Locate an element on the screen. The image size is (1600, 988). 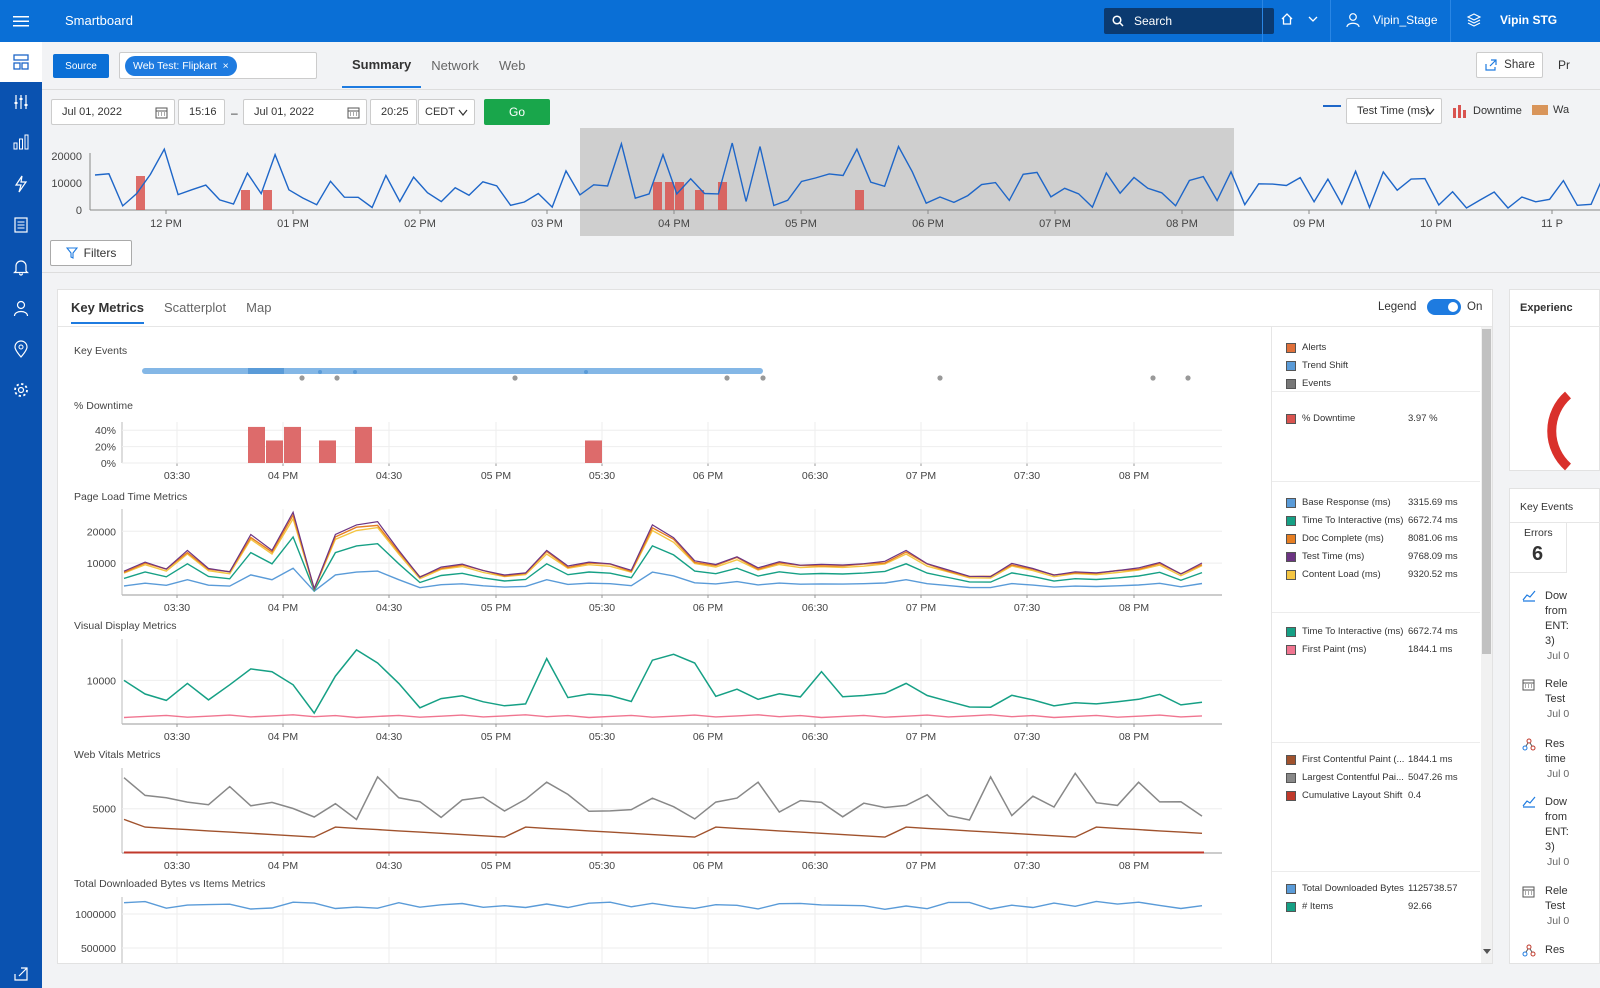
source-button: Source is located at coordinates (81, 66).